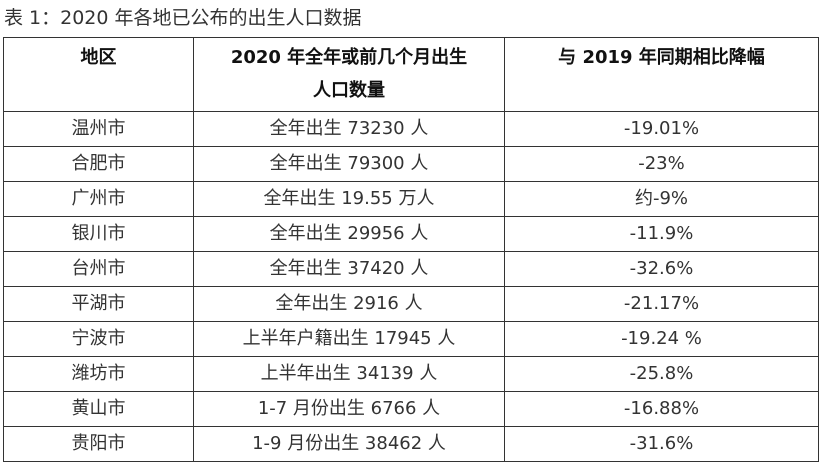 Image resolution: width=822 pixels, height=472 pixels. I want to click on births-cell: 全年出生 2916 人, so click(349, 304).